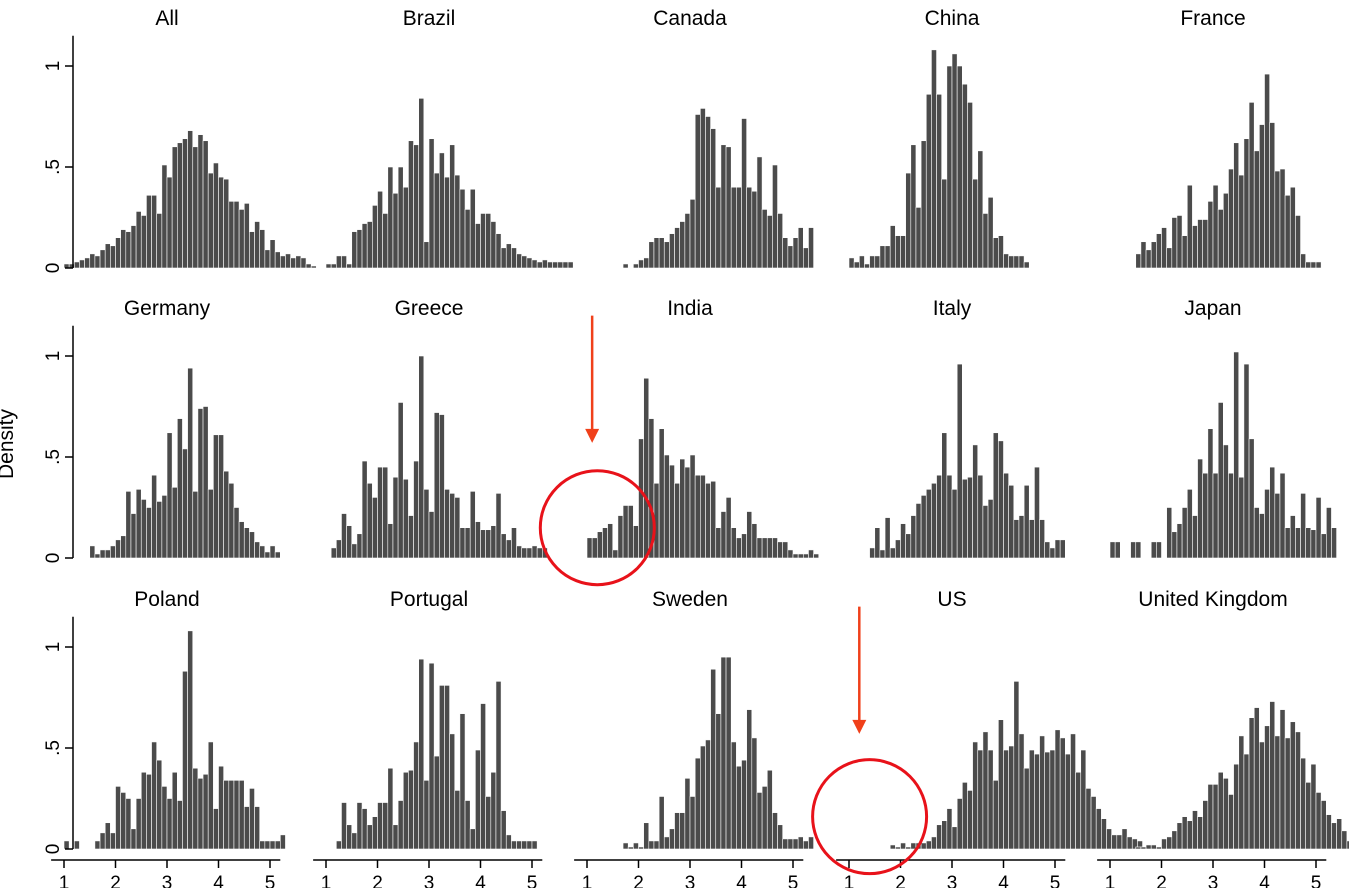  Describe the element at coordinates (870, 817) in the screenshot. I see `highlight-circle` at that location.